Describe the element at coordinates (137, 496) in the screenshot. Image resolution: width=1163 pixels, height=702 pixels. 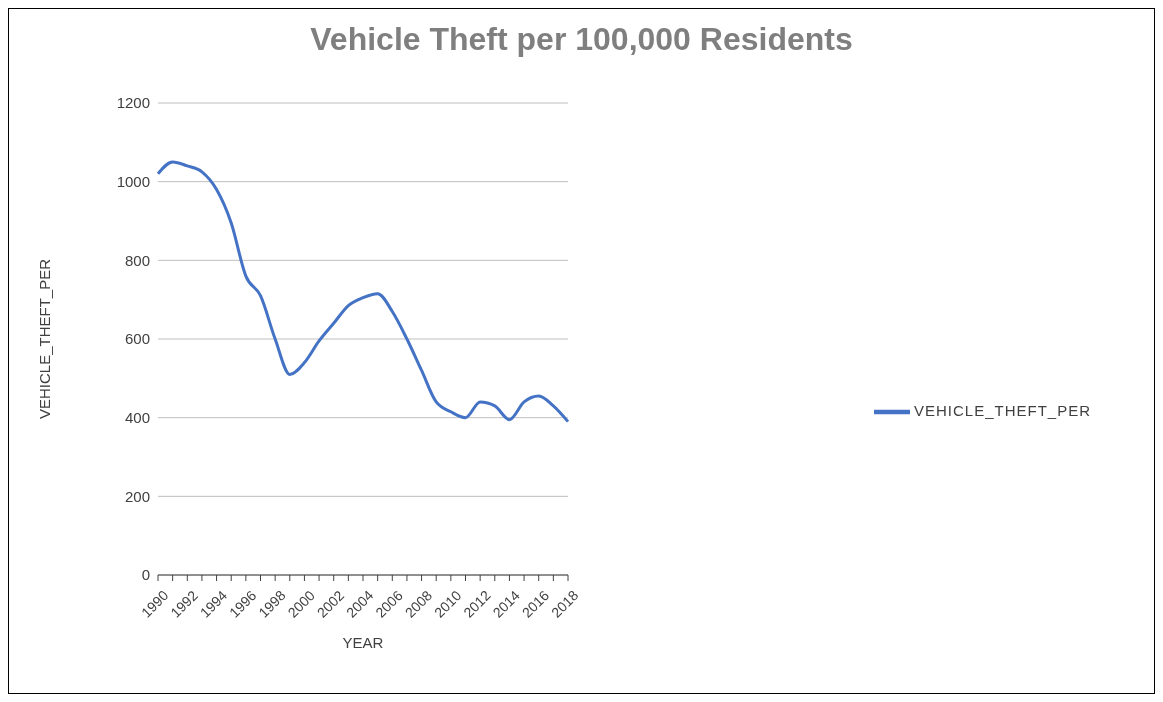
I see `y-tick-label: 200` at that location.